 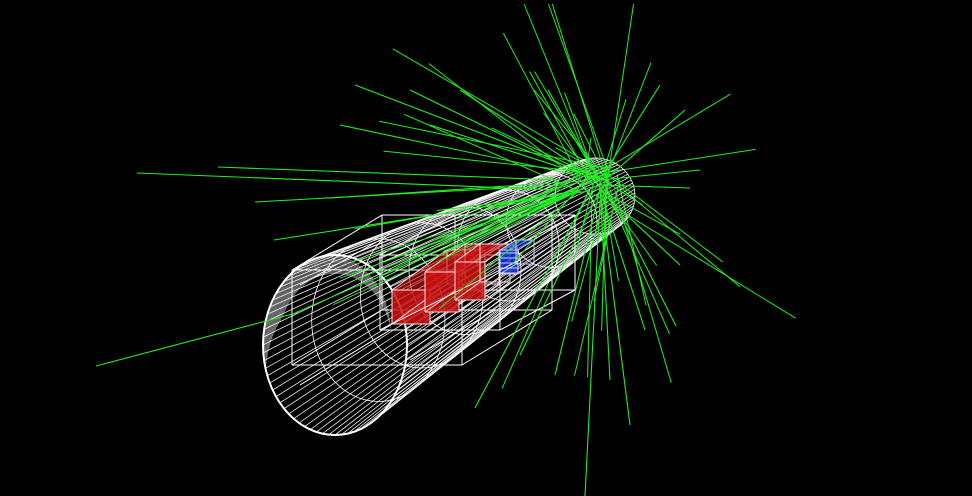 I want to click on tracker-block-top, so click(x=517, y=245).